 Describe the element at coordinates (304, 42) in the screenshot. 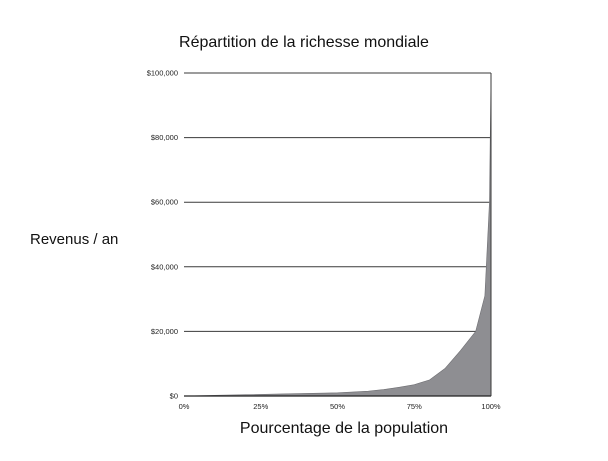

I see `chart-title: Répartition de la richesse mondiale` at that location.